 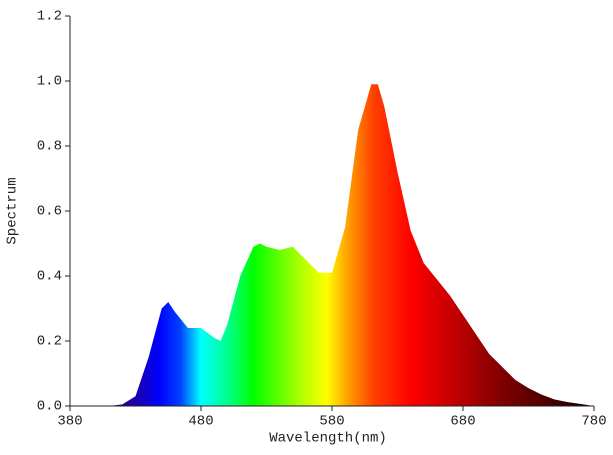 What do you see at coordinates (200, 422) in the screenshot?
I see `x-tick-label: 480` at bounding box center [200, 422].